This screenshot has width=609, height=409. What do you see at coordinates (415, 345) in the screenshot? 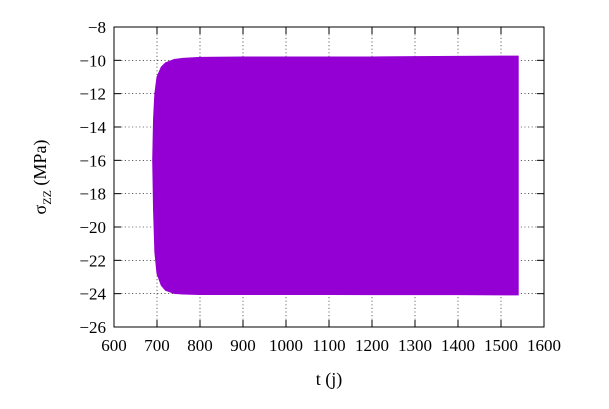
I see `x-tick-label: 1300` at bounding box center [415, 345].